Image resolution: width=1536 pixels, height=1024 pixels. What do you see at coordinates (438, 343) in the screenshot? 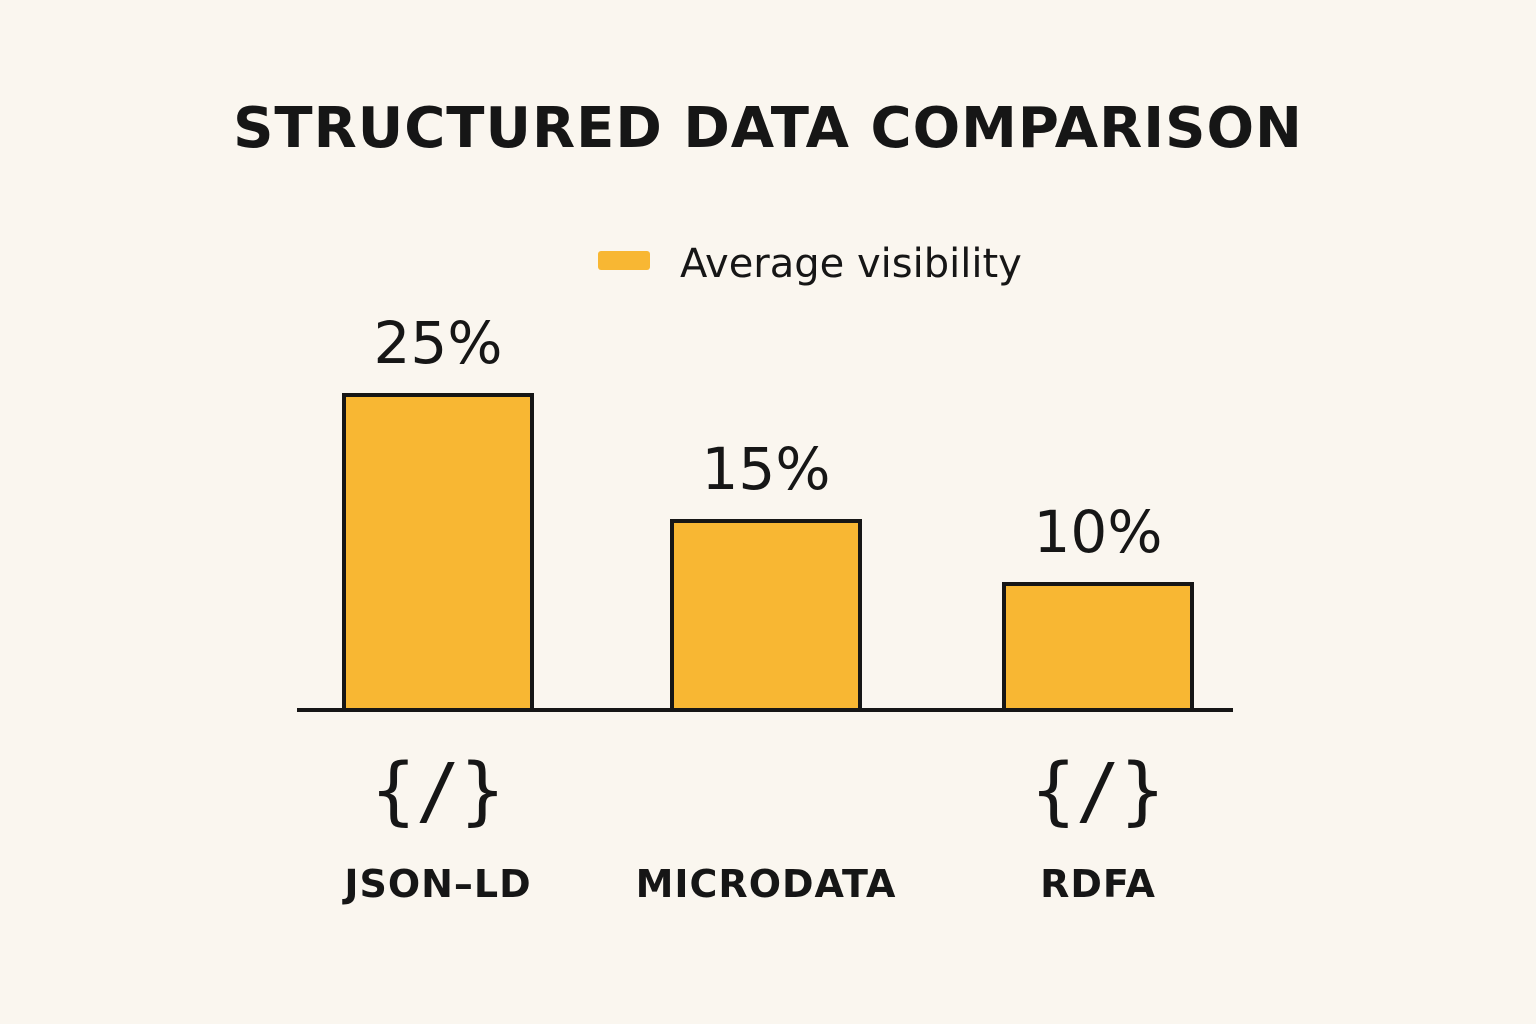
I see `data-label: 25%` at bounding box center [438, 343].